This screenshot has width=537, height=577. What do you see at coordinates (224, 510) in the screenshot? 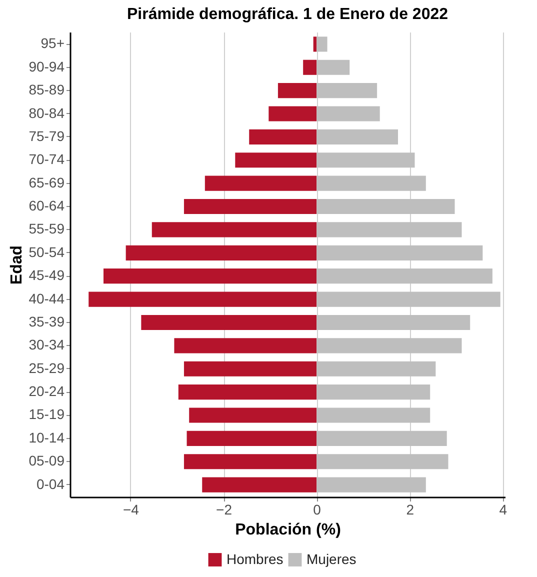
I see `x-tick-label: −2` at bounding box center [224, 510].